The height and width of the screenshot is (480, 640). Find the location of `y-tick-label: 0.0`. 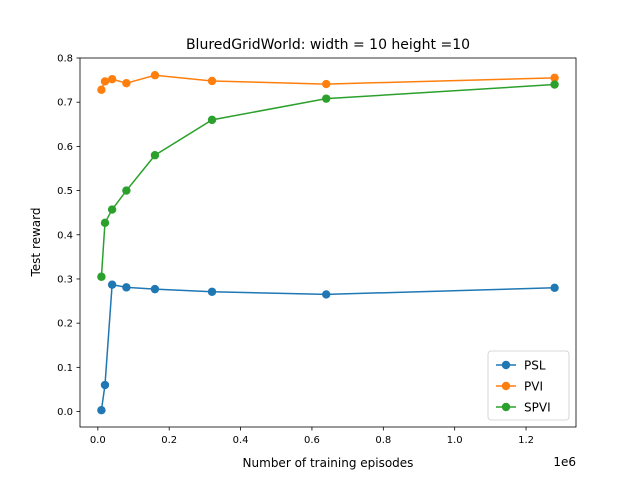

y-tick-label: 0.0 is located at coordinates (65, 412).